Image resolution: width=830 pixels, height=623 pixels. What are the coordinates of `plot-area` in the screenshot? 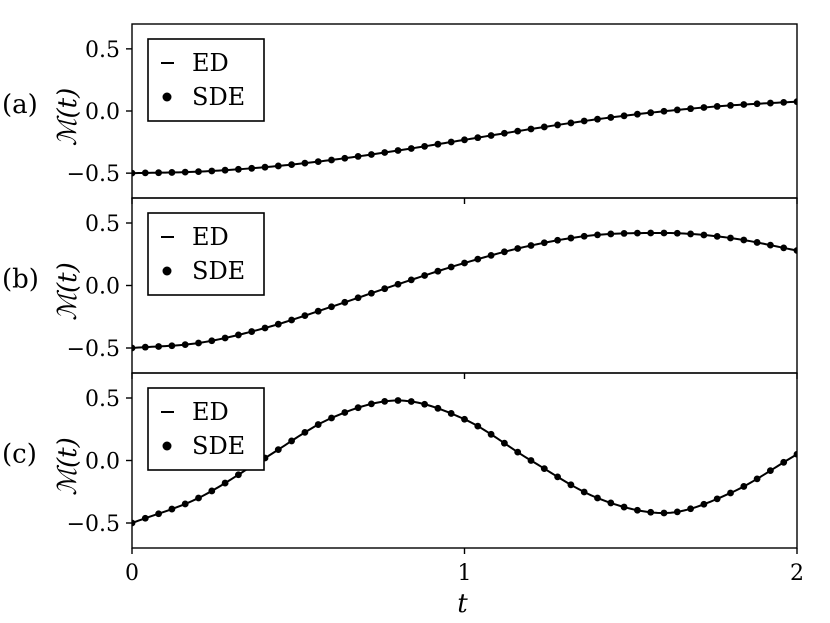 It's located at (464, 137).